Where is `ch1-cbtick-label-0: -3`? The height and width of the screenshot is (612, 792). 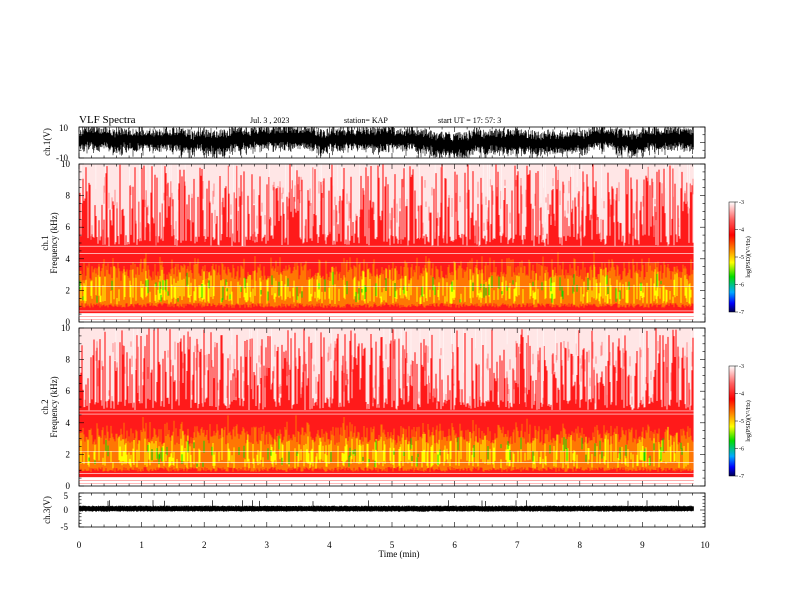
ch1-cbtick-label-0: -3 is located at coordinates (741, 203).